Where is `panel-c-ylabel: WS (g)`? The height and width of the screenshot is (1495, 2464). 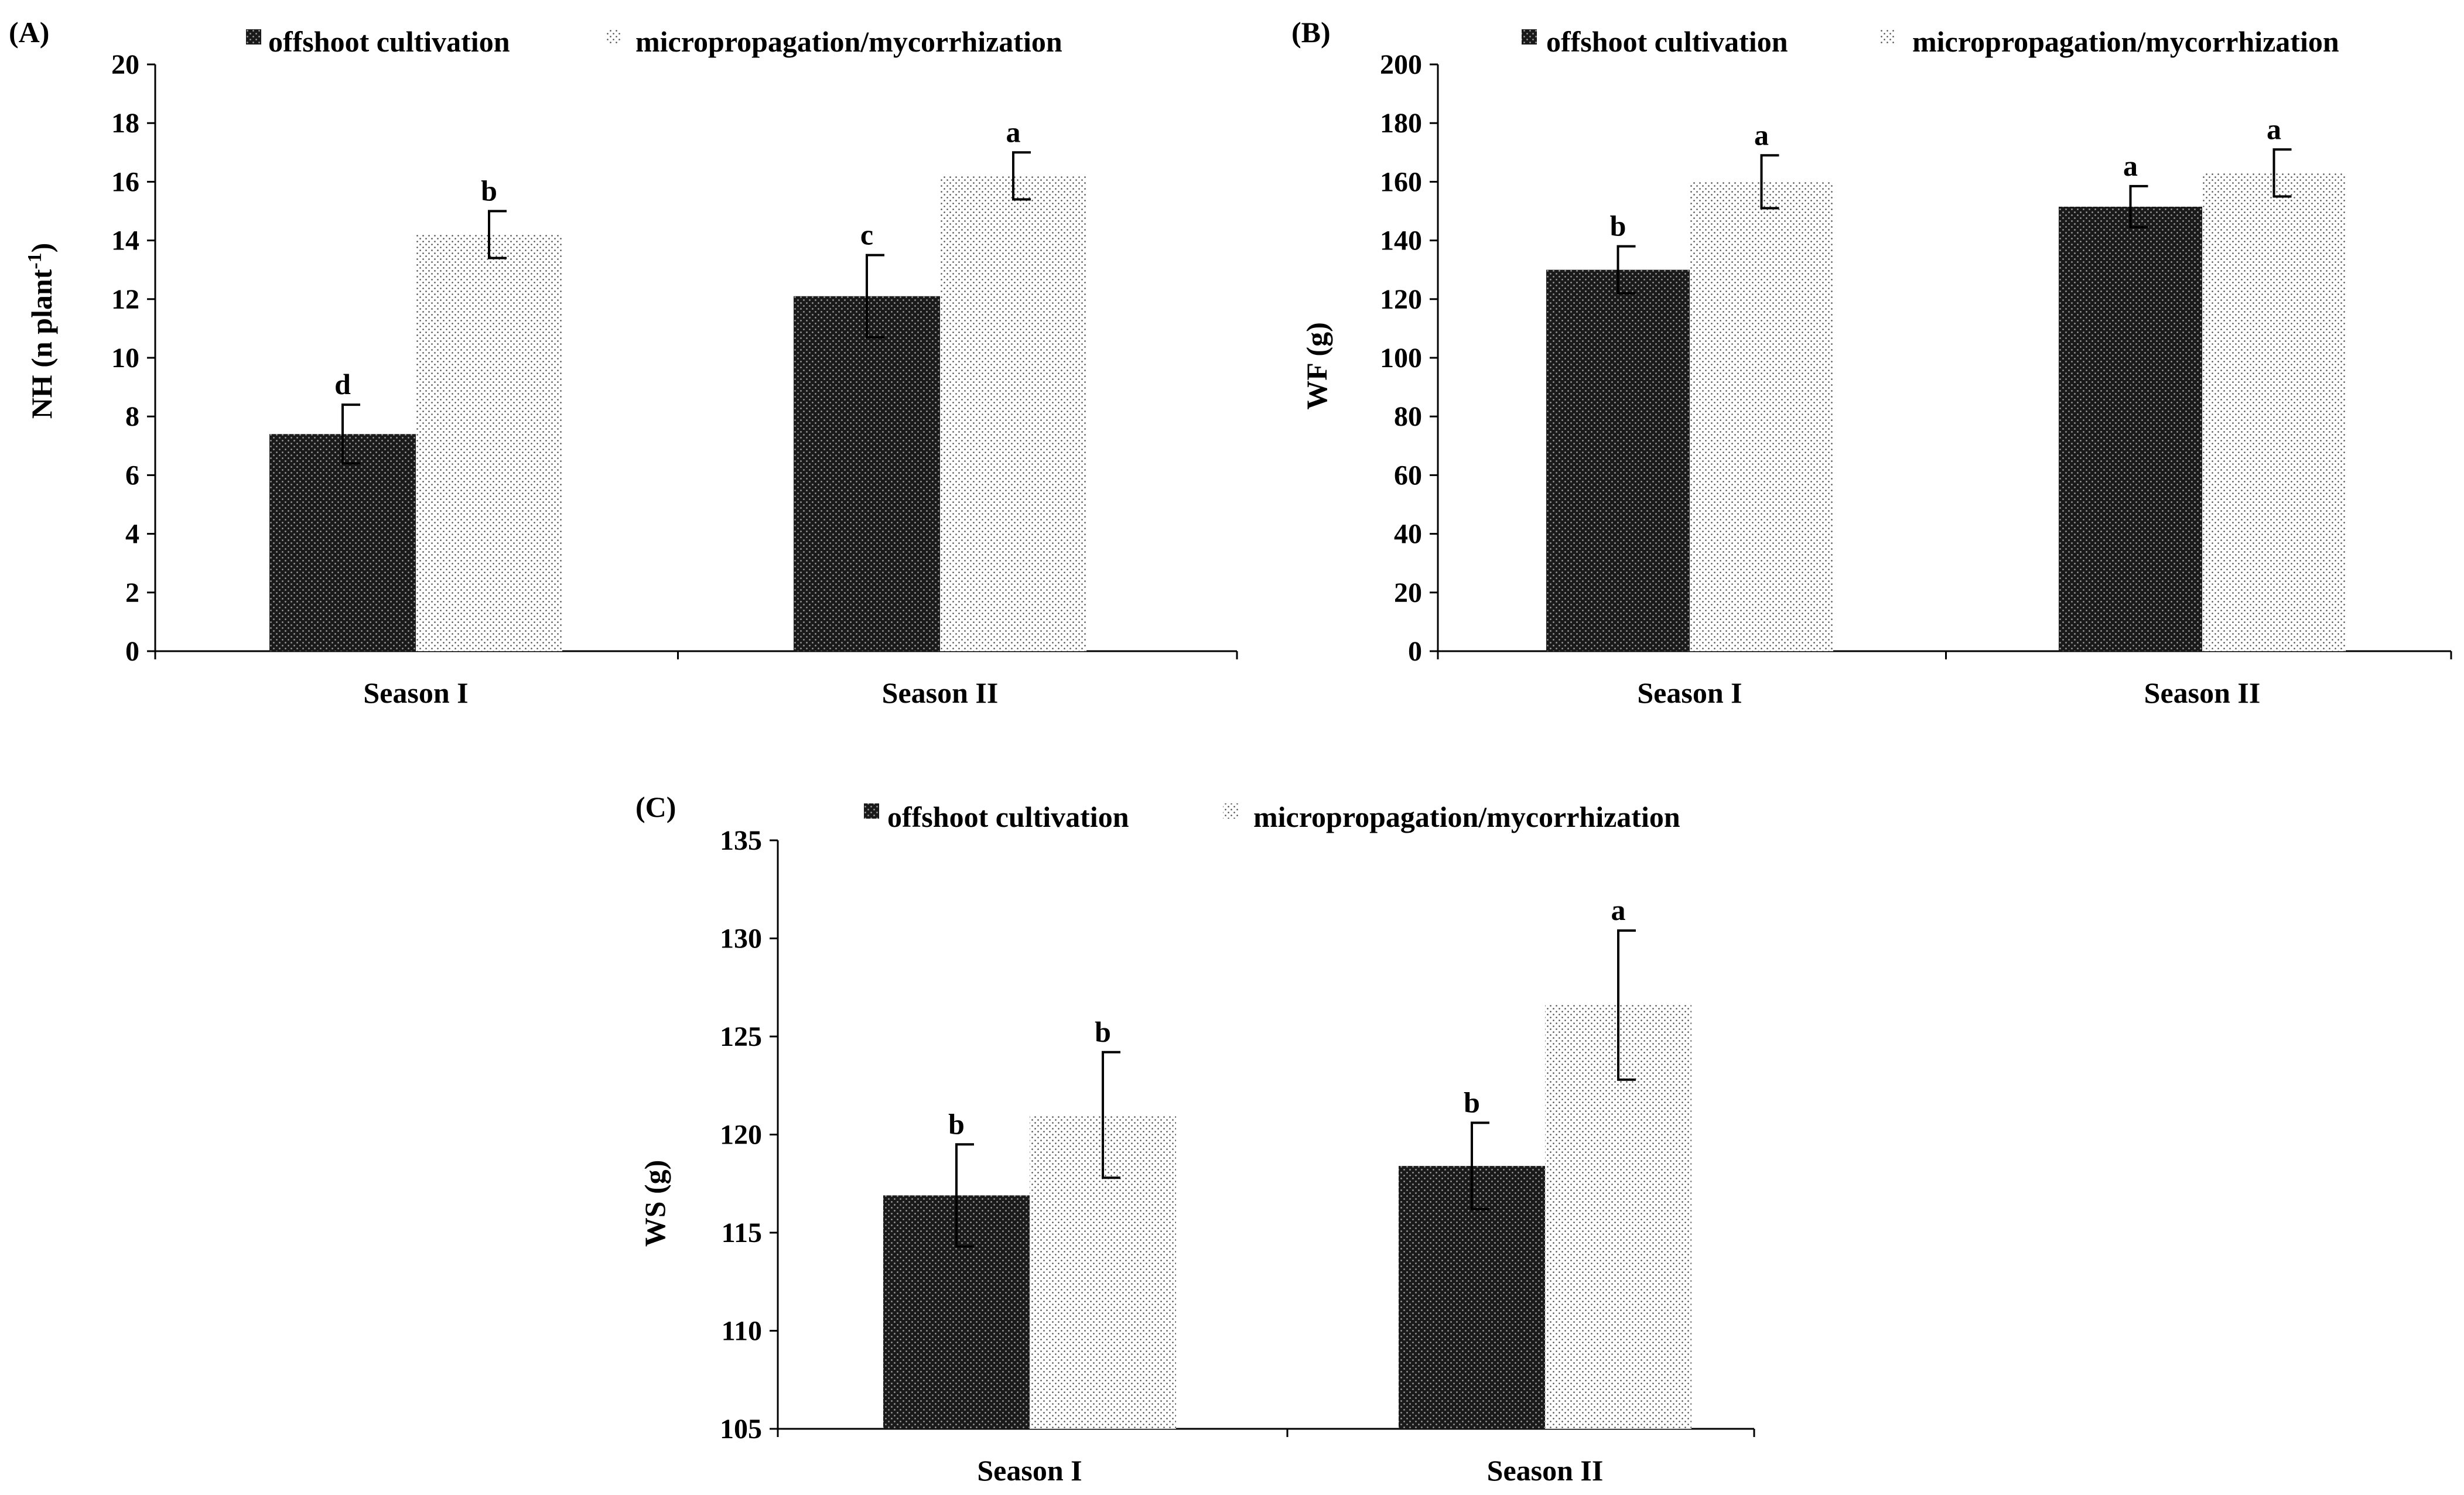
panel-c-ylabel: WS (g) is located at coordinates (654, 1203).